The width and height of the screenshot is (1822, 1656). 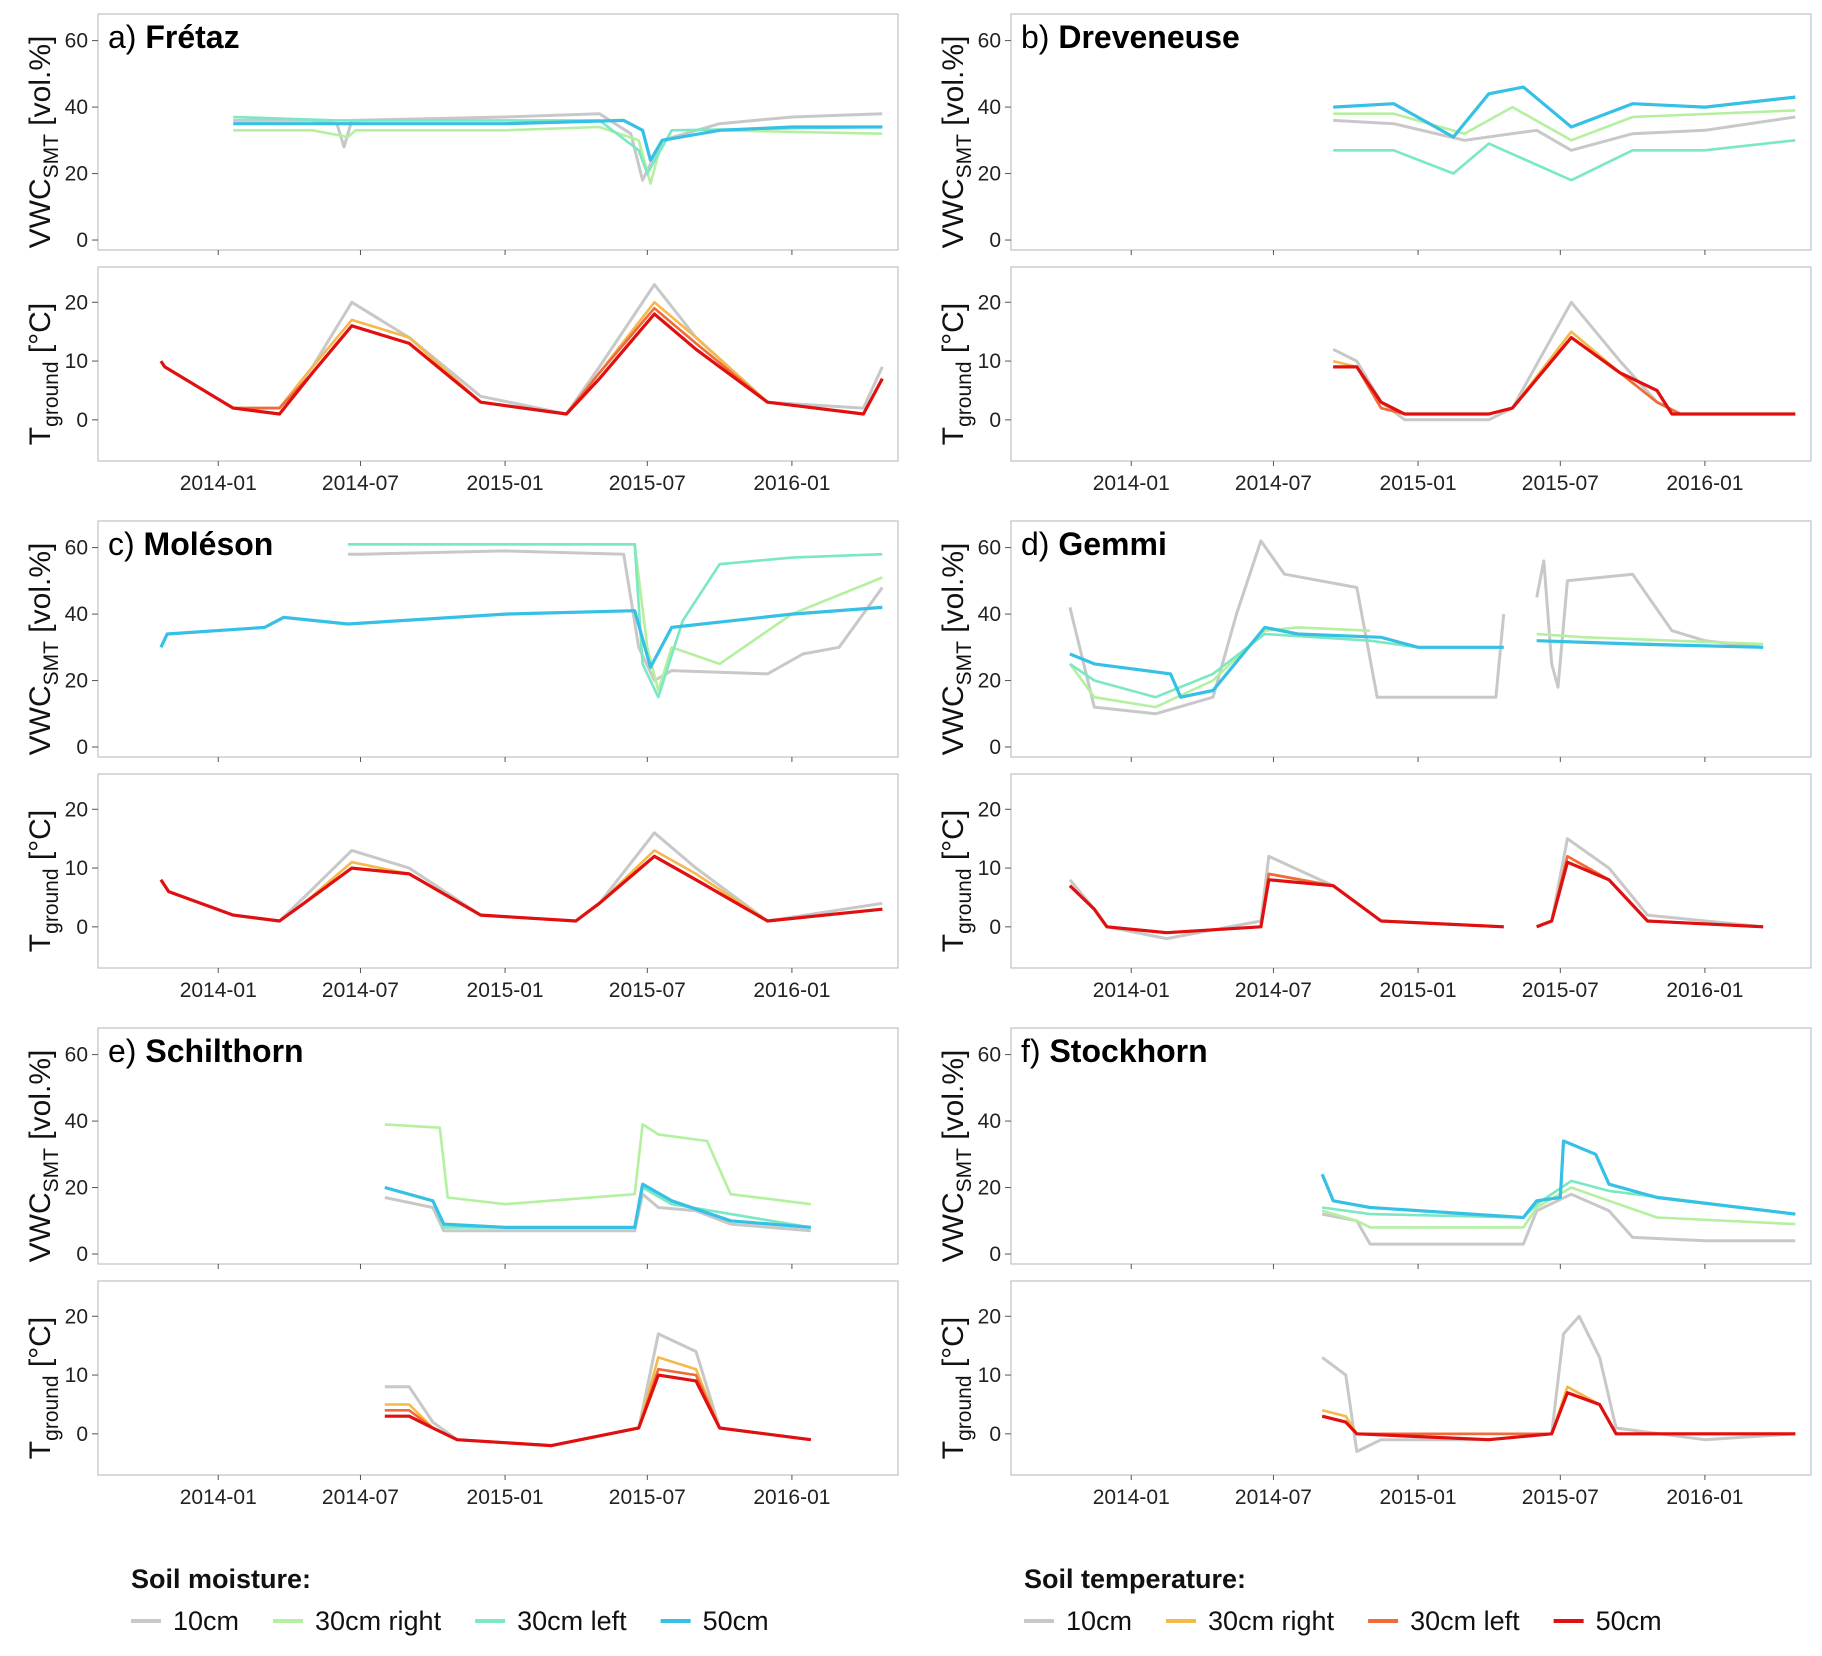 I want to click on panel-title: f) Stockhorn, so click(x=1114, y=1051).